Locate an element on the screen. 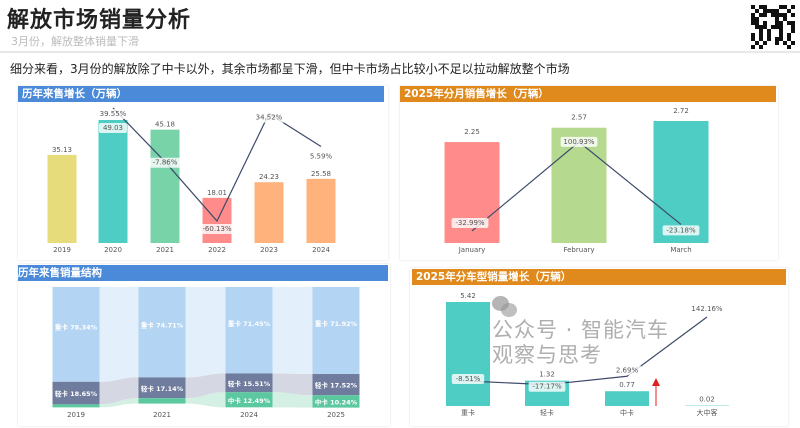 Image resolution: width=800 pixels, height=428 pixels. segment-label: 重卡 74.71% is located at coordinates (162, 325).